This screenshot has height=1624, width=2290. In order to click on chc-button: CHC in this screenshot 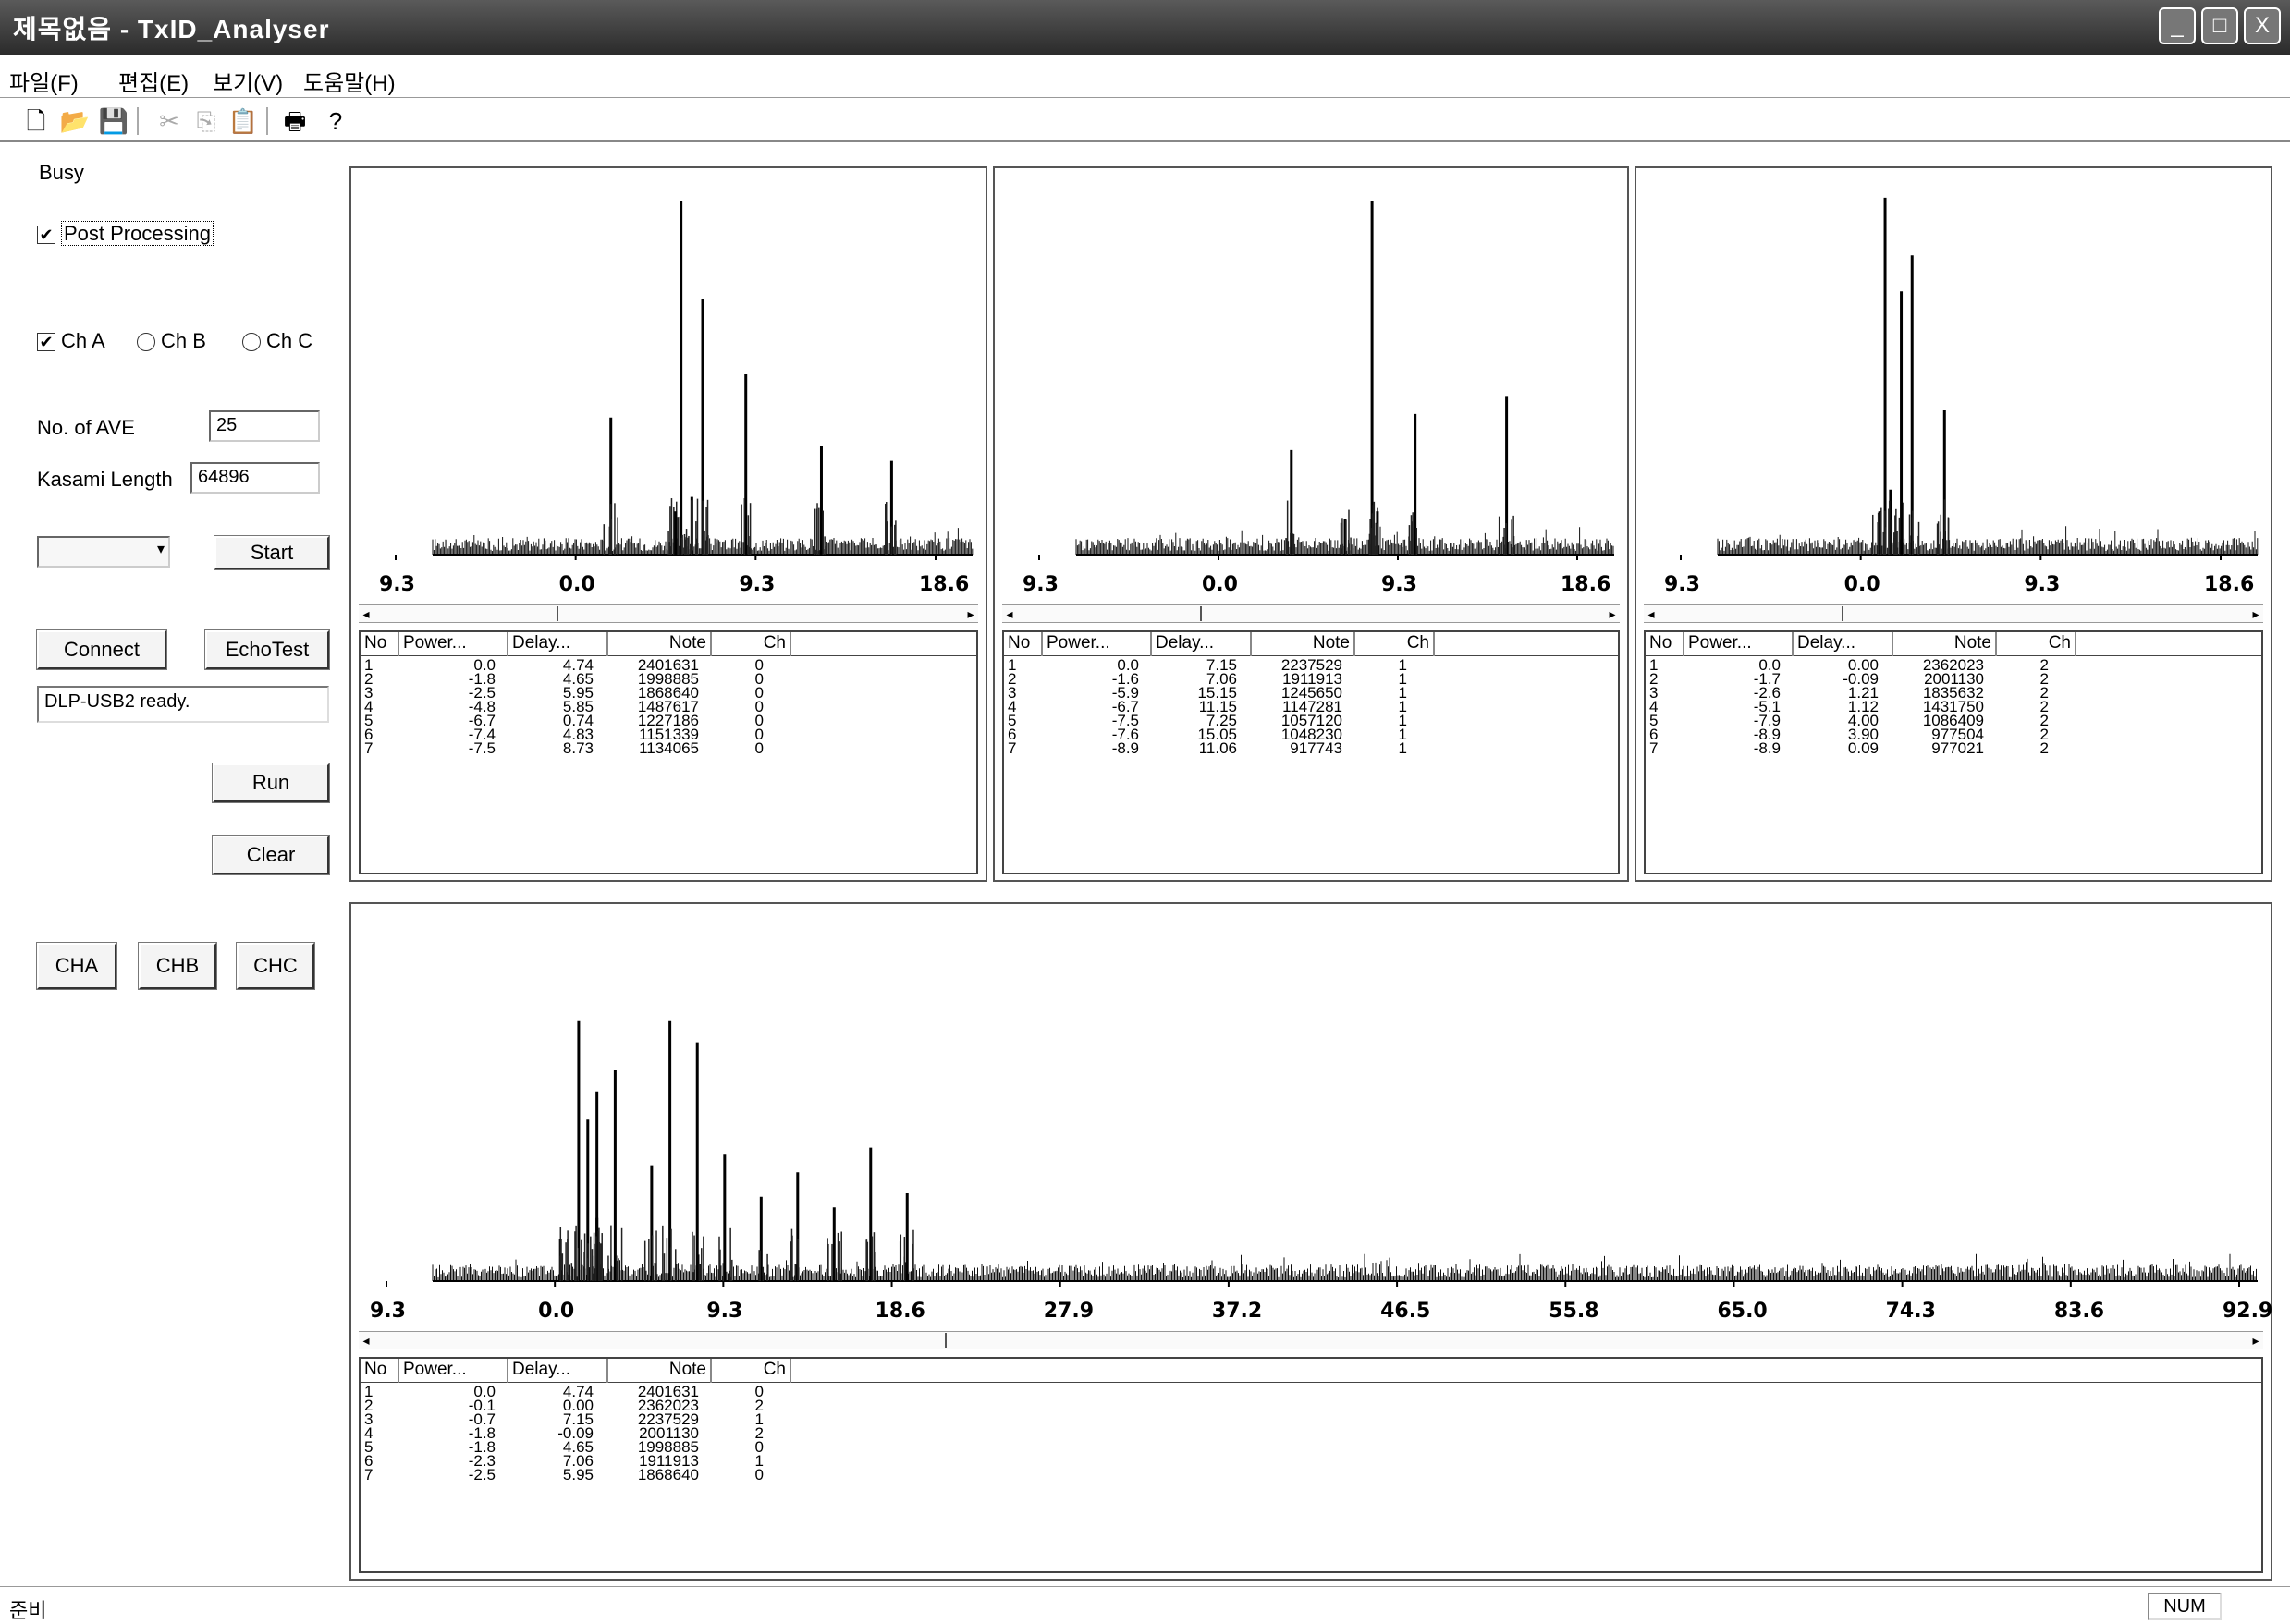, I will do `click(275, 966)`.